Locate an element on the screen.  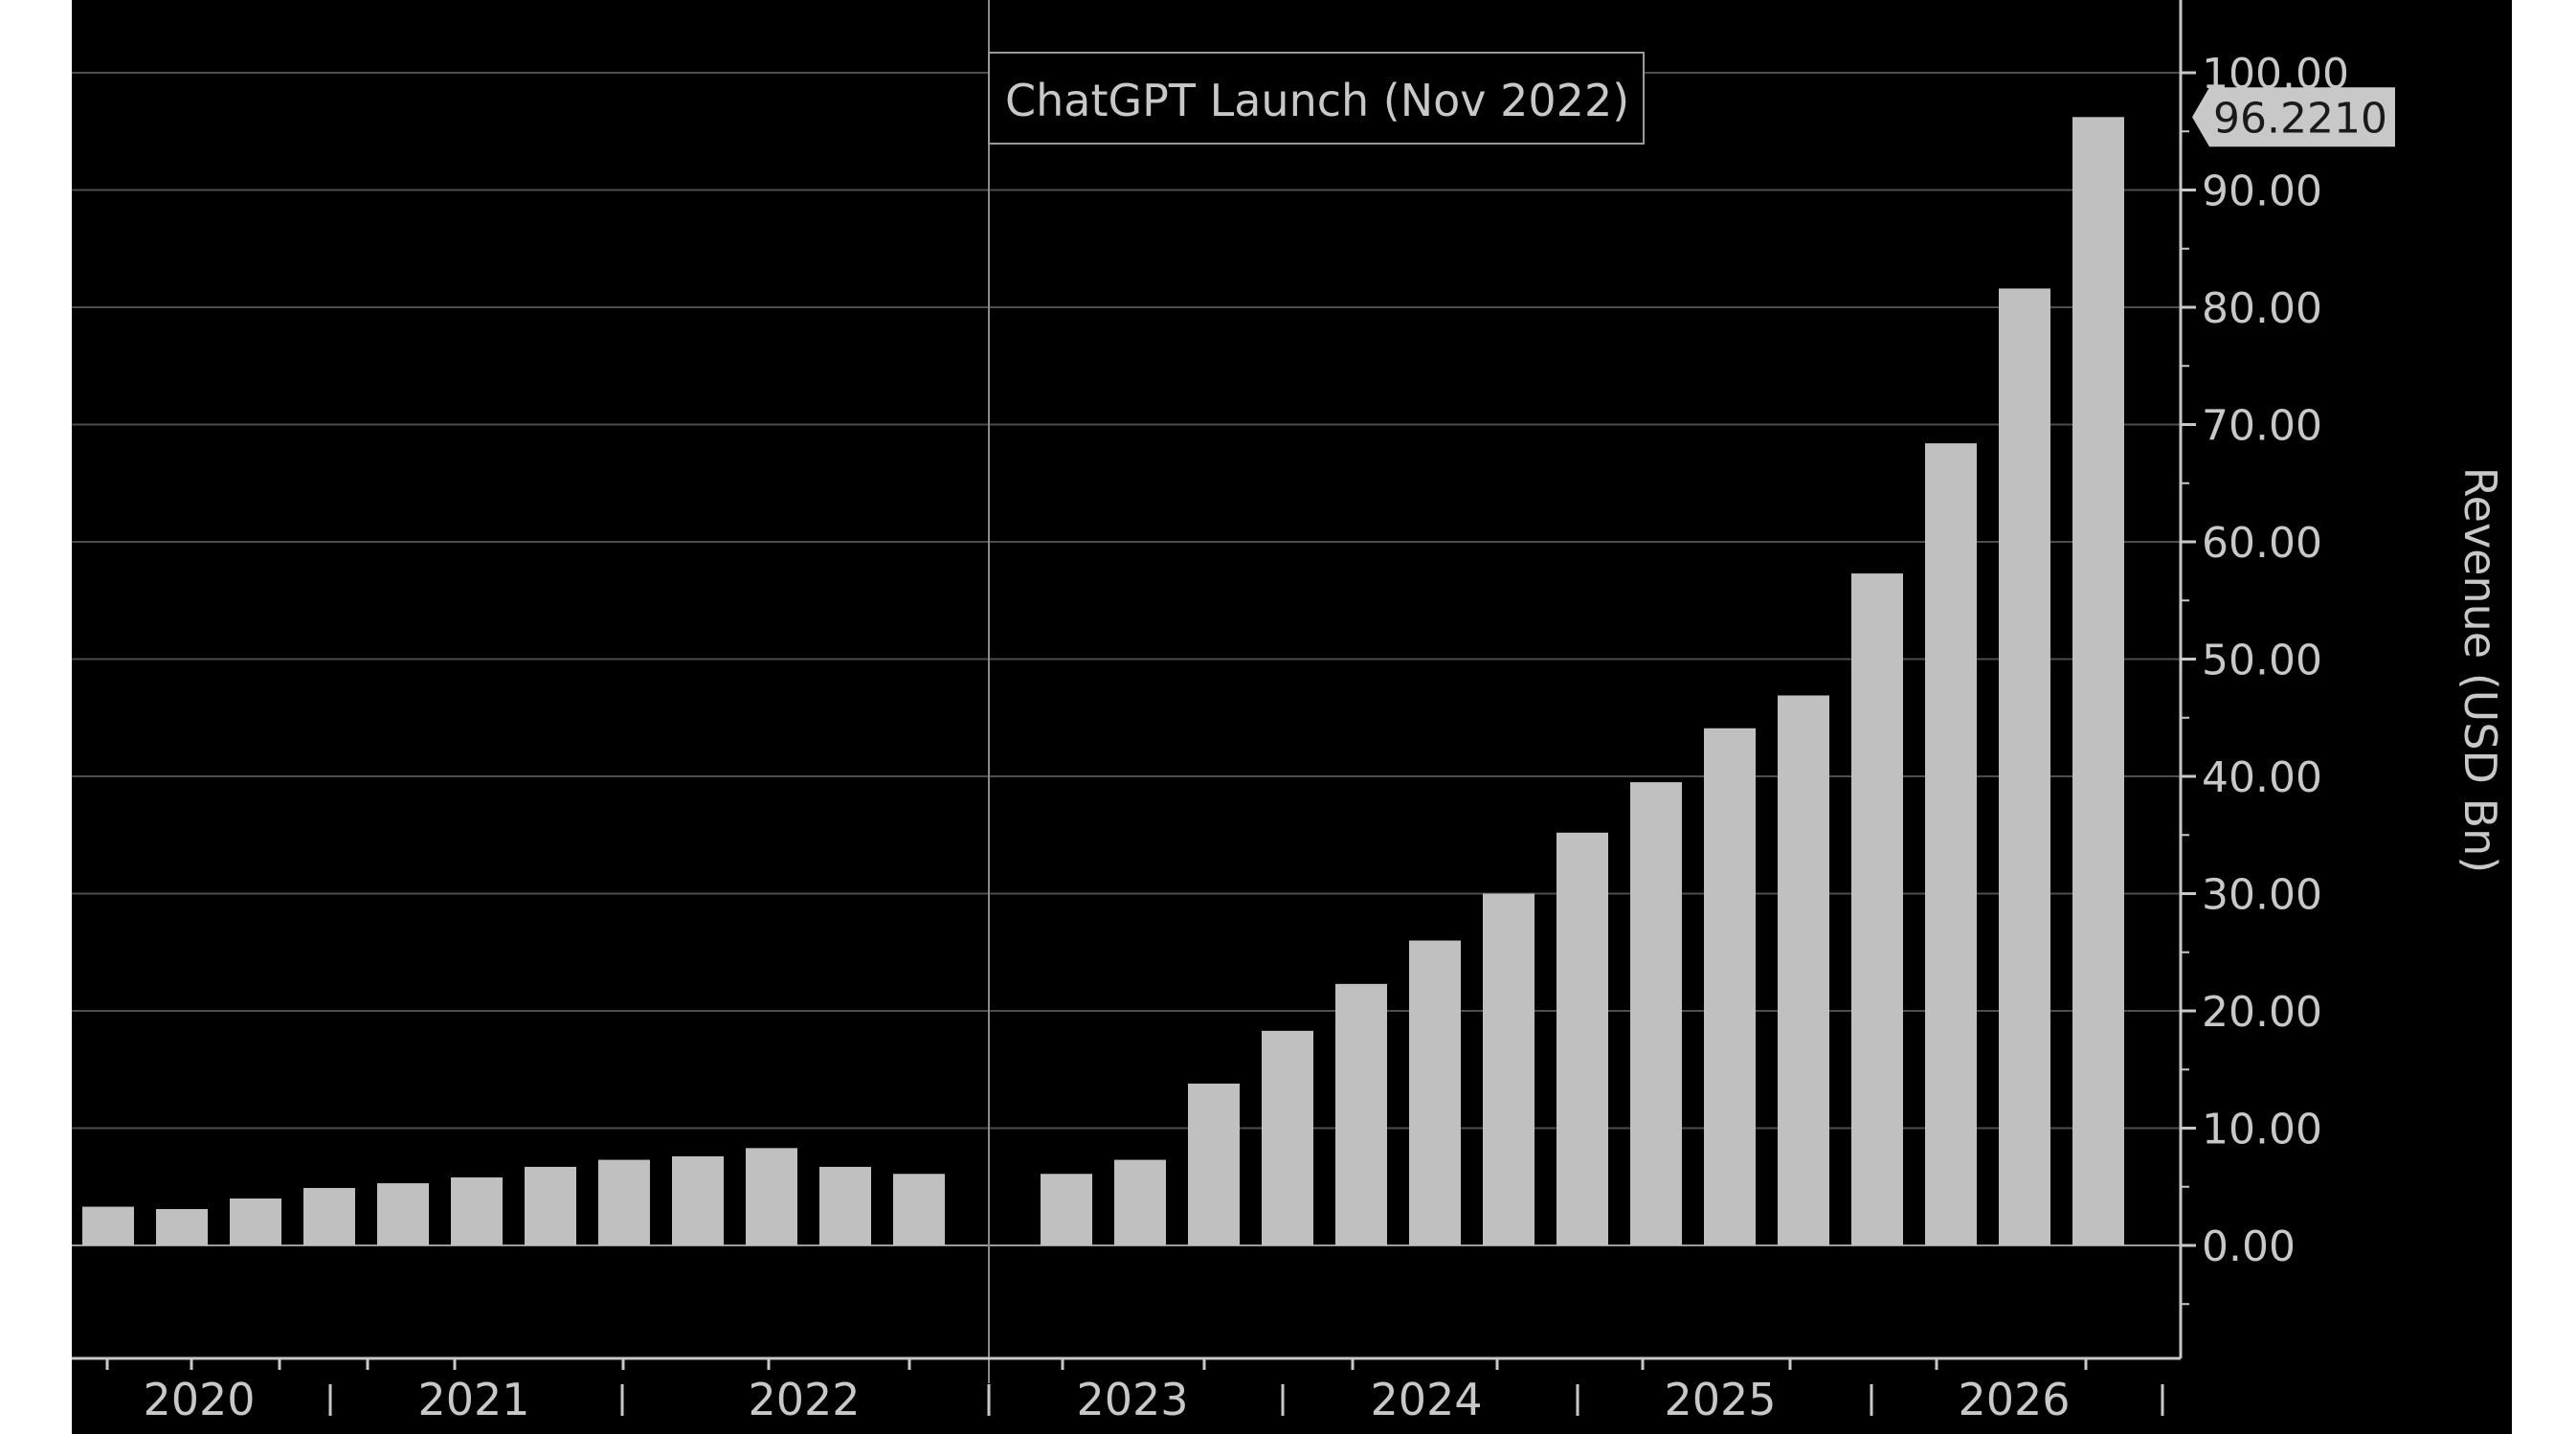
x-year-label: 2020 is located at coordinates (199, 1399).